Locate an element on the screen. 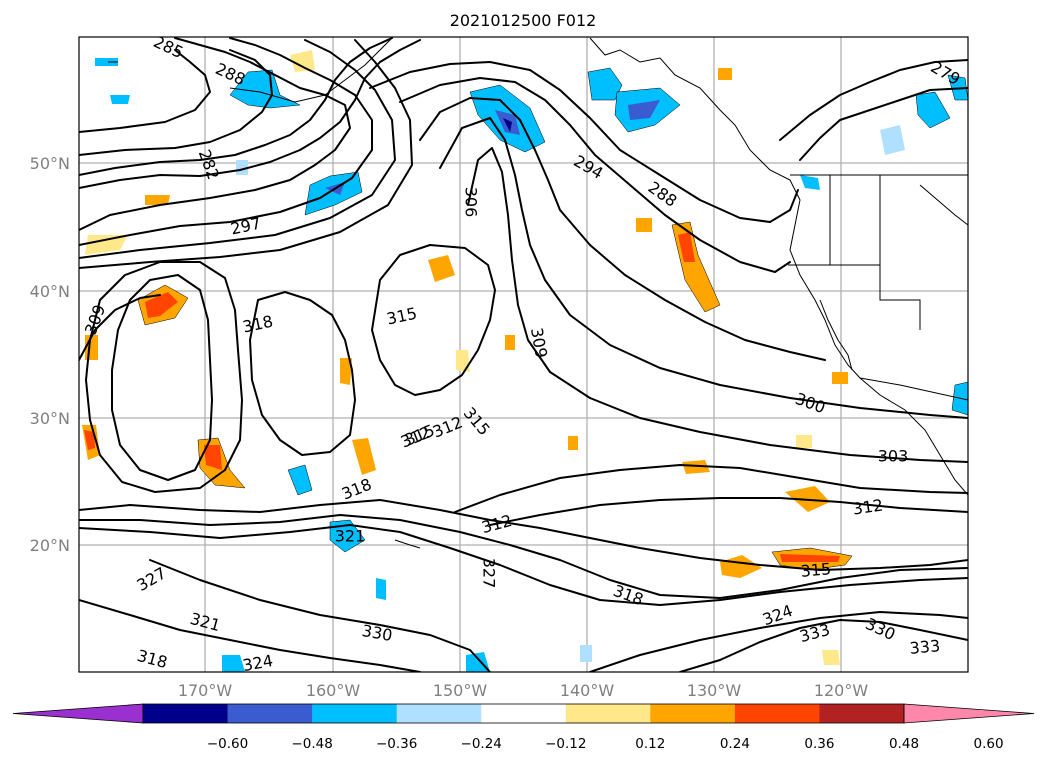 The width and height of the screenshot is (1047, 763). contour-label: 306 is located at coordinates (471, 202).